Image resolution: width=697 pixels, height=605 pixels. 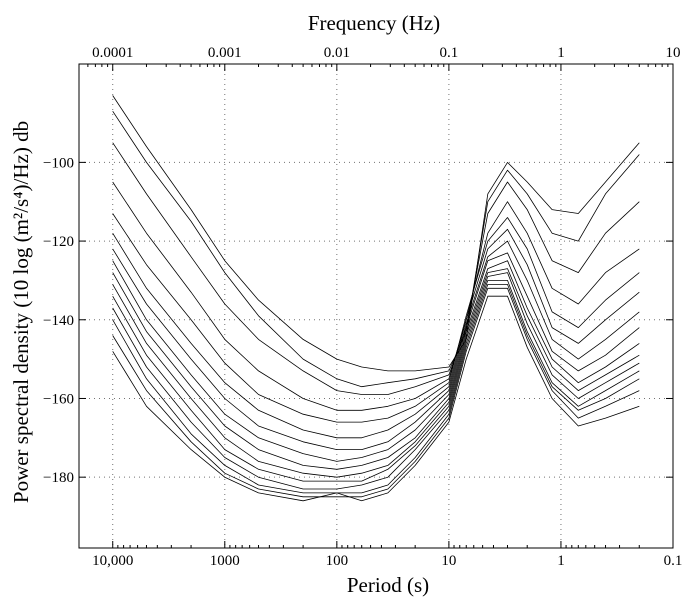 What do you see at coordinates (112, 53) in the screenshot?
I see `top-tick-label: 0.0001` at bounding box center [112, 53].